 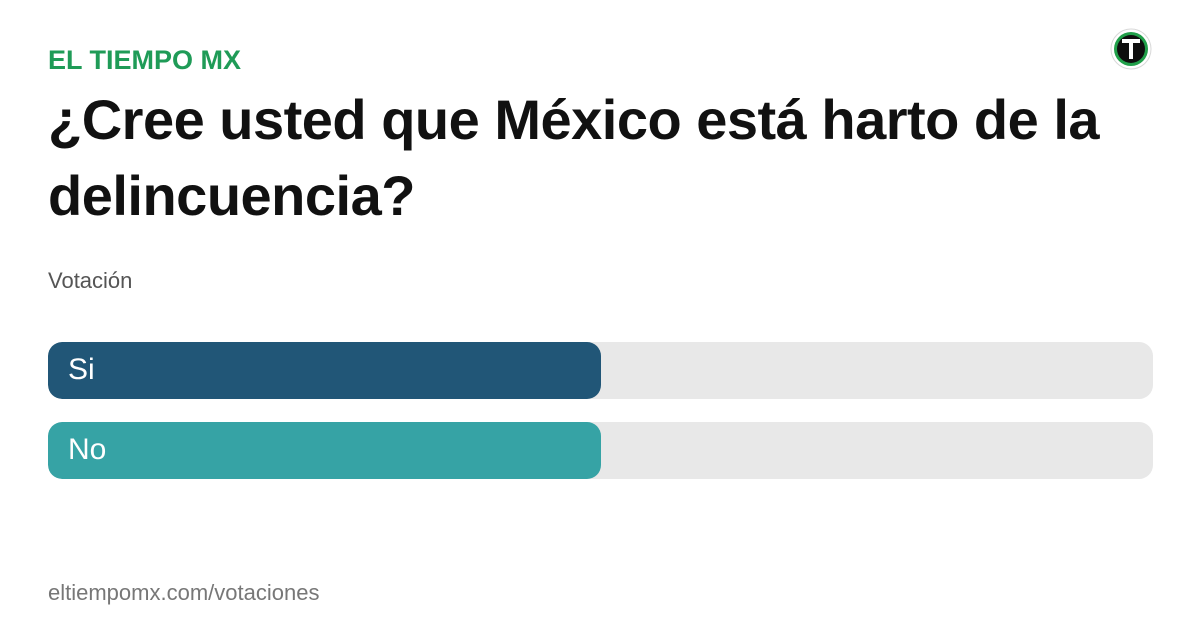 What do you see at coordinates (324, 450) in the screenshot?
I see `poll-option-no-fill` at bounding box center [324, 450].